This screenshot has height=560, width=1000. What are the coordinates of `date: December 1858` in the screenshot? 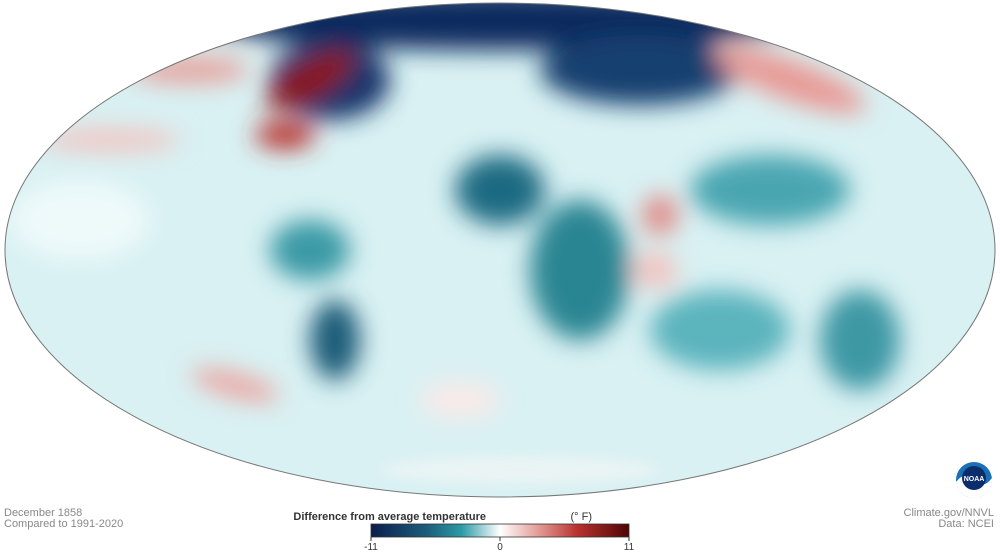 It's located at (43, 513).